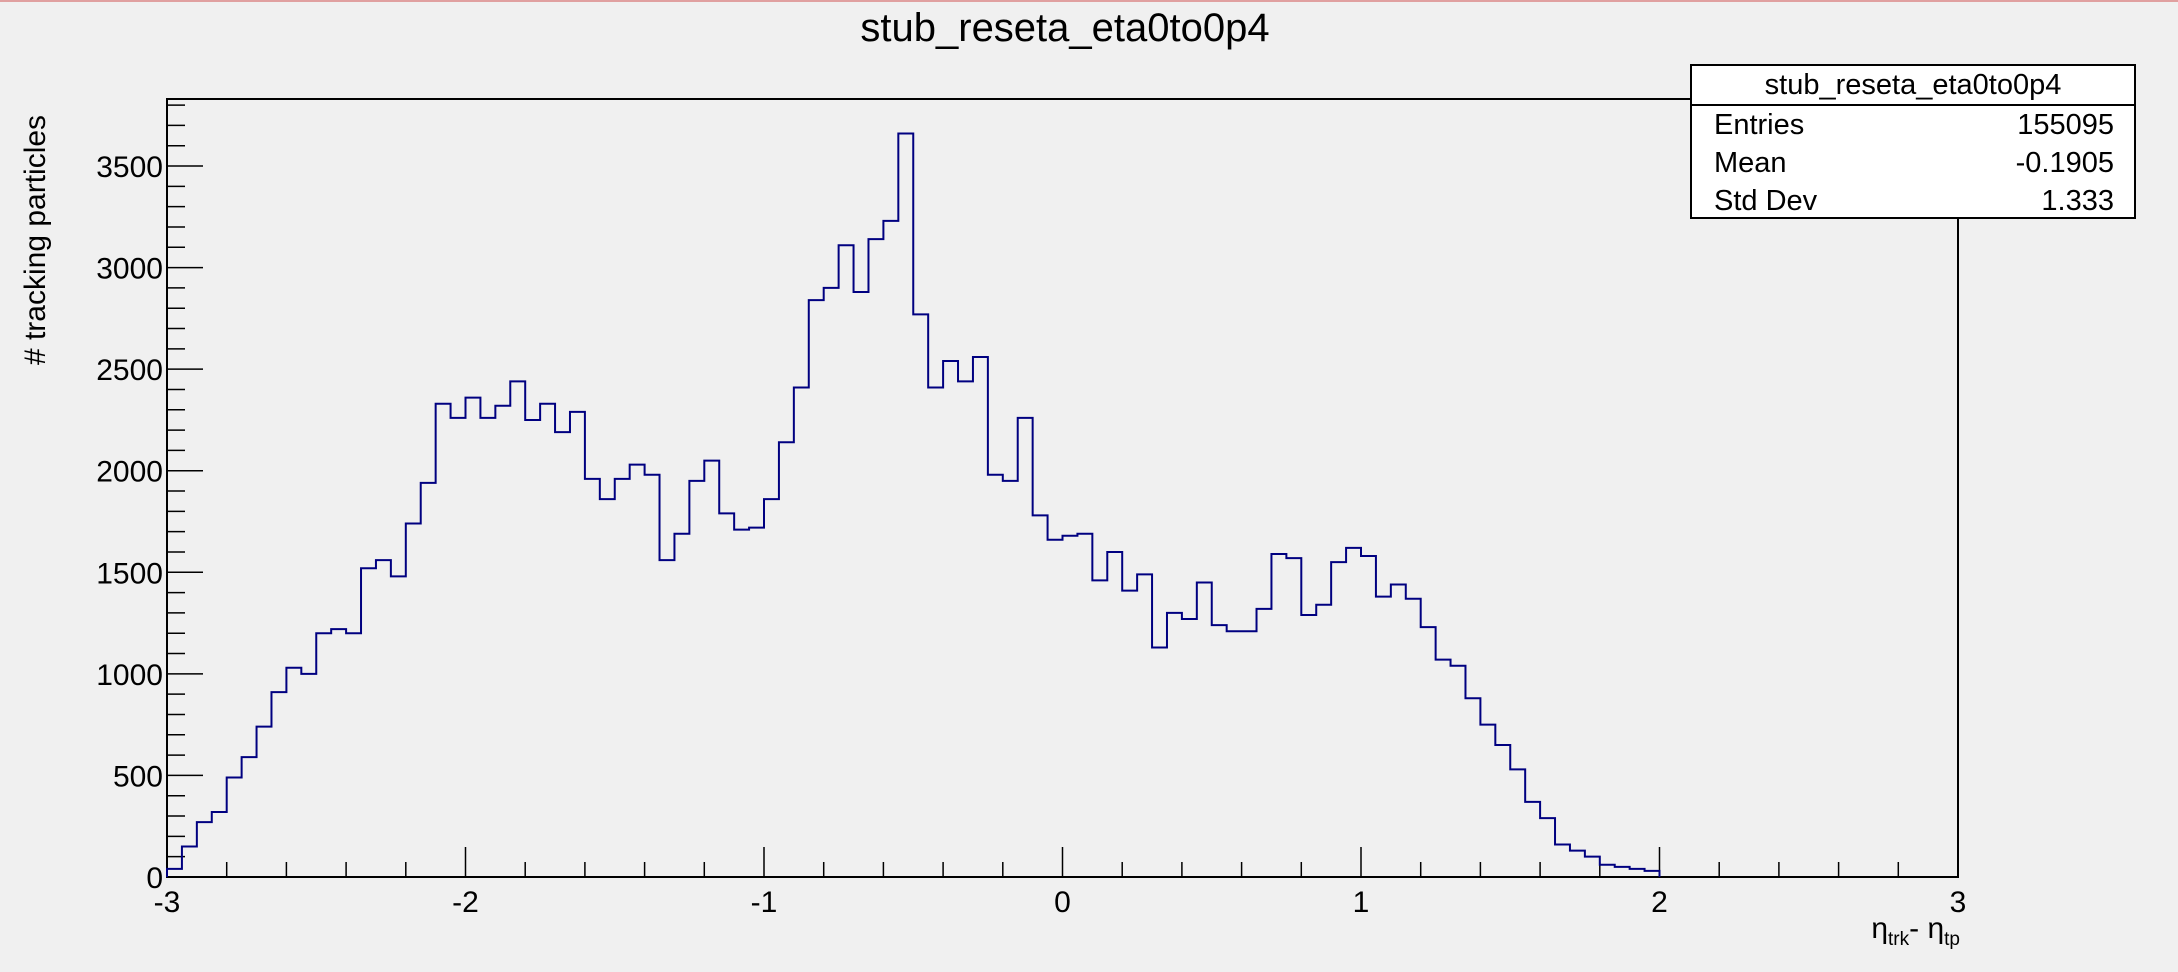 Image resolution: width=2178 pixels, height=972 pixels. What do you see at coordinates (1659, 902) in the screenshot?
I see `x-tick-label: 2` at bounding box center [1659, 902].